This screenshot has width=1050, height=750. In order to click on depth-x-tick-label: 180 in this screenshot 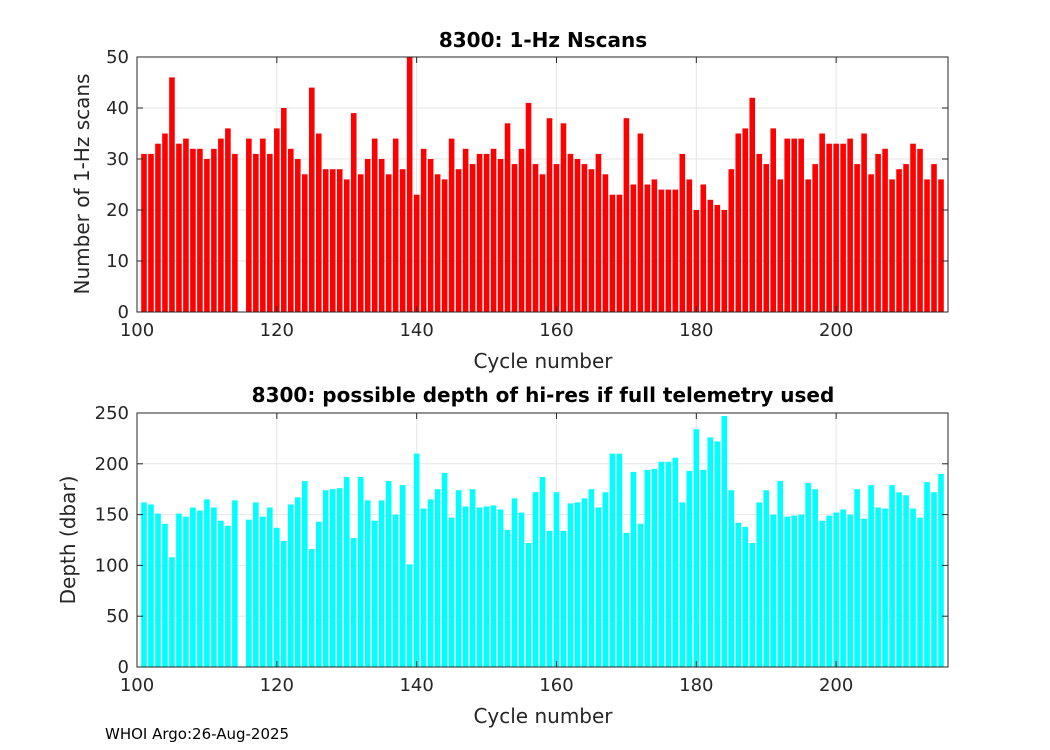, I will do `click(696, 685)`.